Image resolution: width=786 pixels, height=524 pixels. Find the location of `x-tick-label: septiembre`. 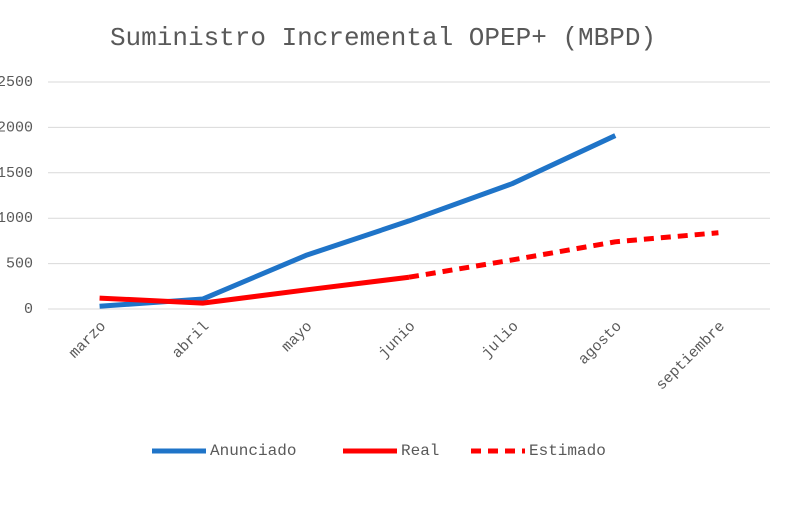

x-tick-label: septiembre is located at coordinates (691, 356).